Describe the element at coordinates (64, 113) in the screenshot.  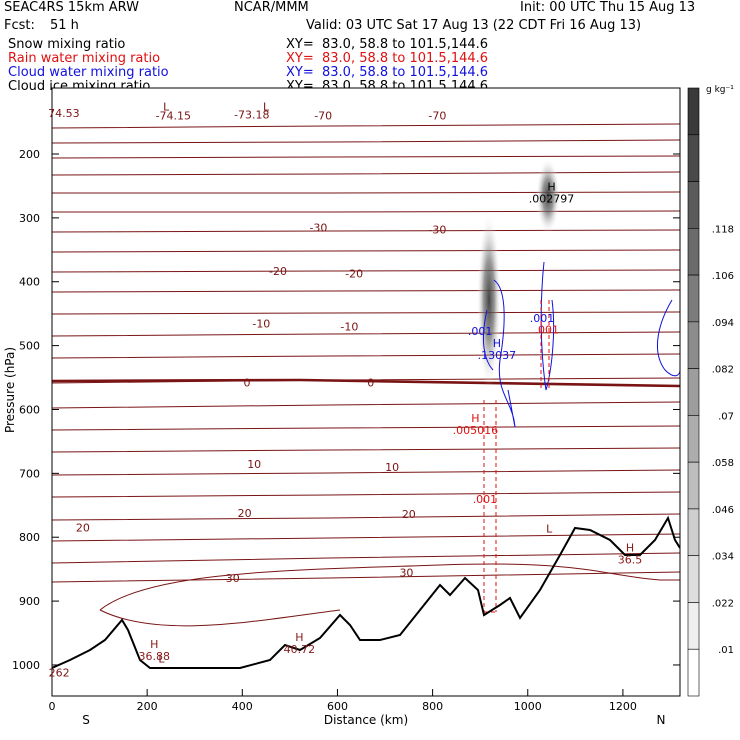
I see `contour-label: 74.53` at that location.